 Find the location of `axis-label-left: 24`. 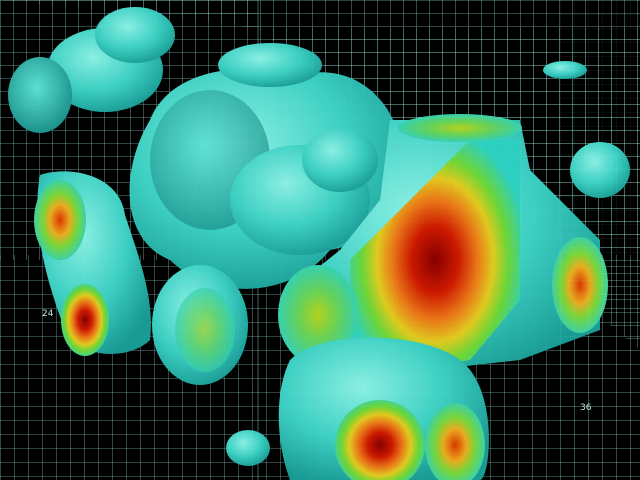

axis-label-left: 24 is located at coordinates (48, 314).